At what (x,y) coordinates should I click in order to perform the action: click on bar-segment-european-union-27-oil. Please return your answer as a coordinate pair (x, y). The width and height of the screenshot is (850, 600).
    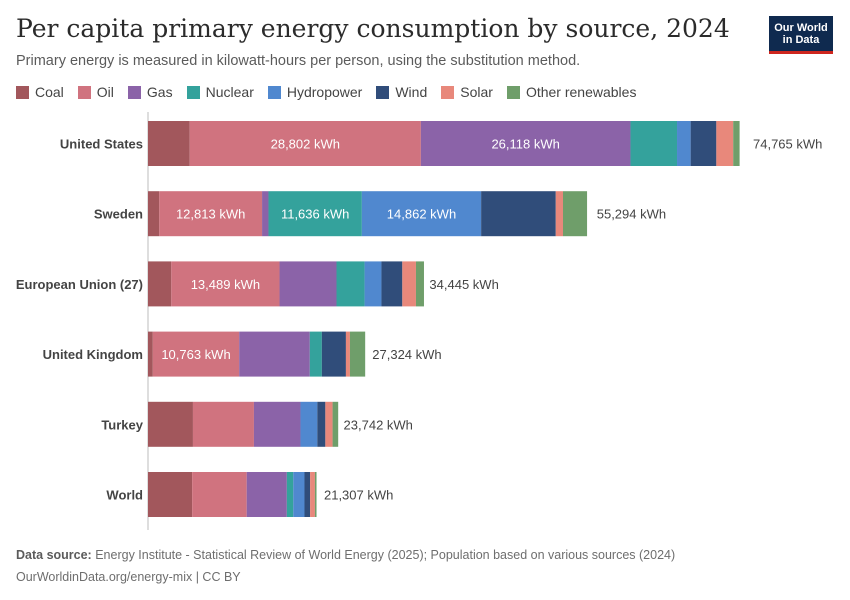
    Looking at the image, I should click on (225, 284).